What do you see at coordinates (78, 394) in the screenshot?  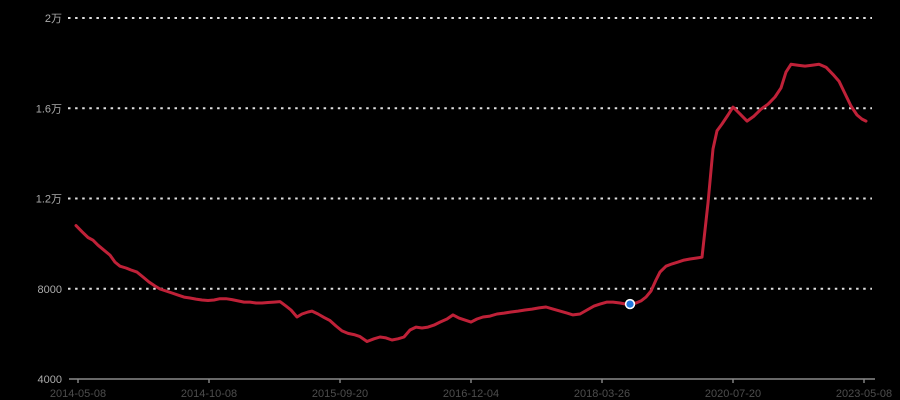 I see `x-axis-tick-label: 2014-05-08` at bounding box center [78, 394].